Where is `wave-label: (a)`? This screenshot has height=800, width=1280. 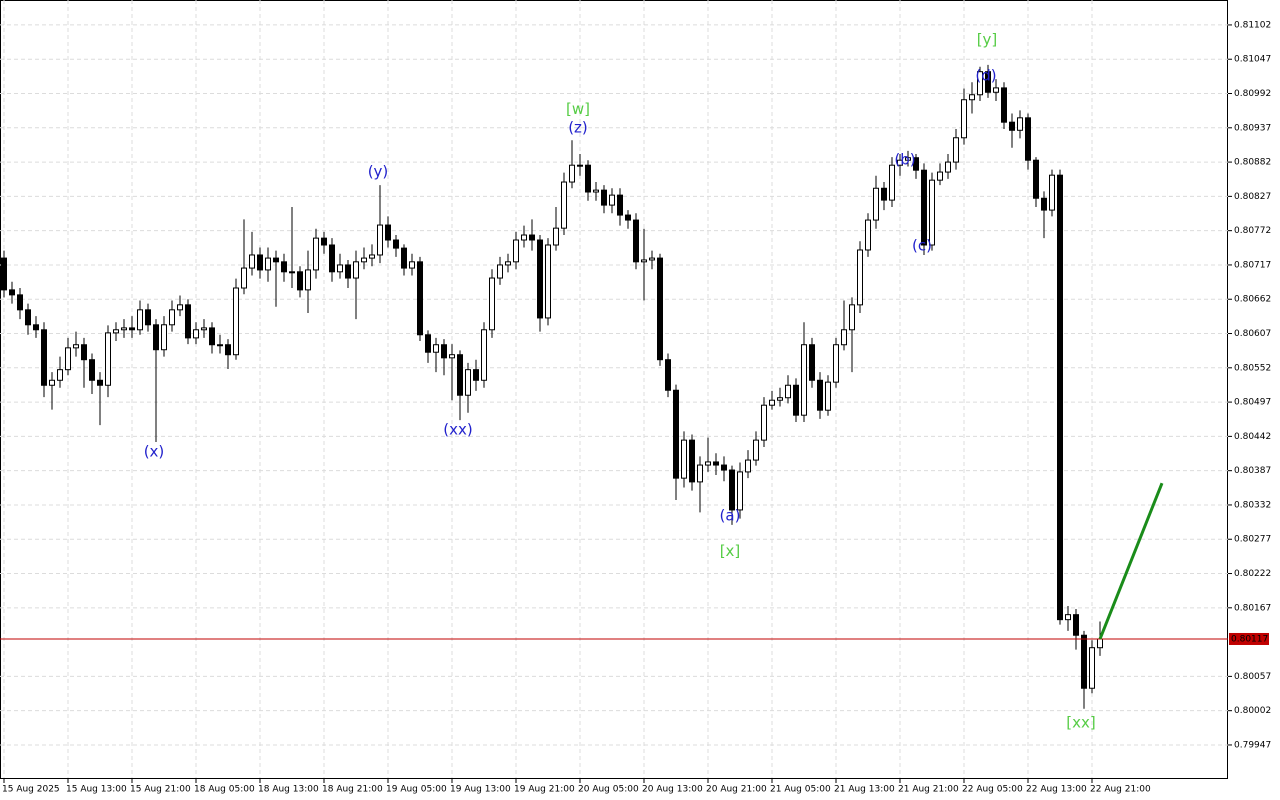
wave-label: (a) is located at coordinates (730, 516).